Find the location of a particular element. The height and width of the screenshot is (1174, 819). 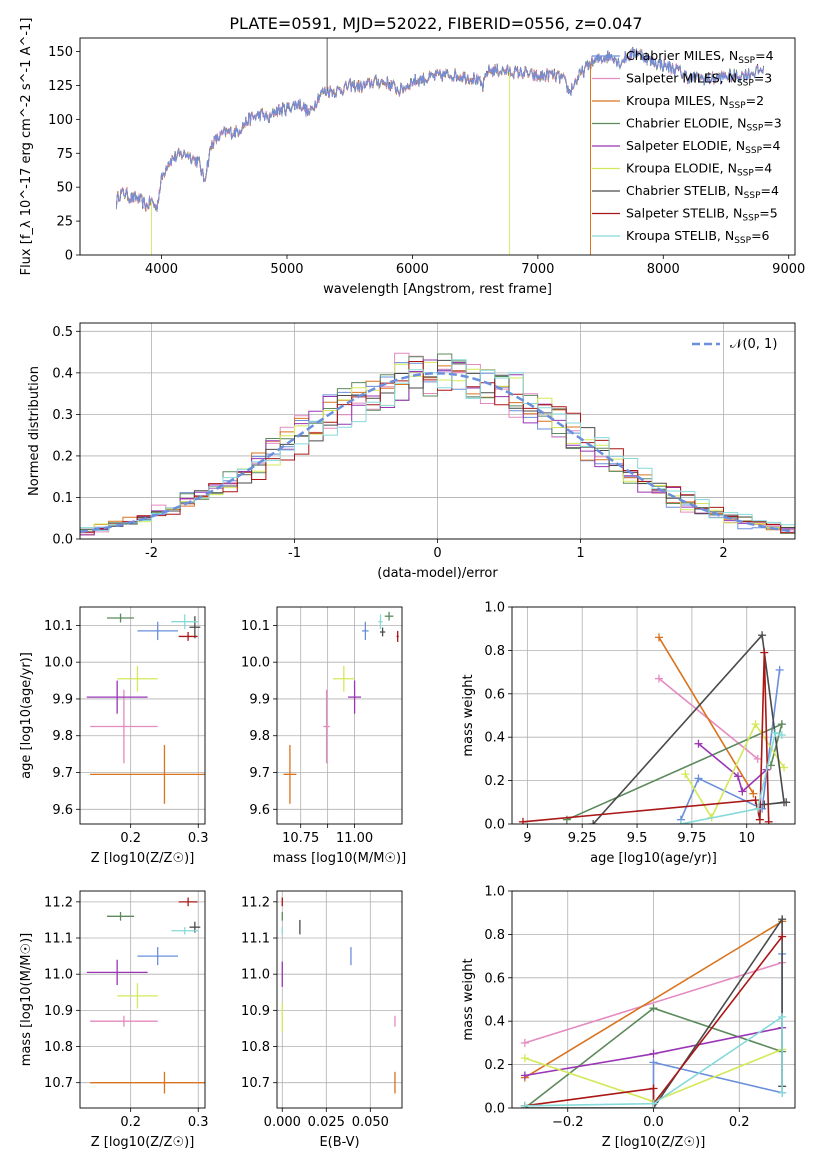

x-tick-label: 0.0 is located at coordinates (653, 1122).